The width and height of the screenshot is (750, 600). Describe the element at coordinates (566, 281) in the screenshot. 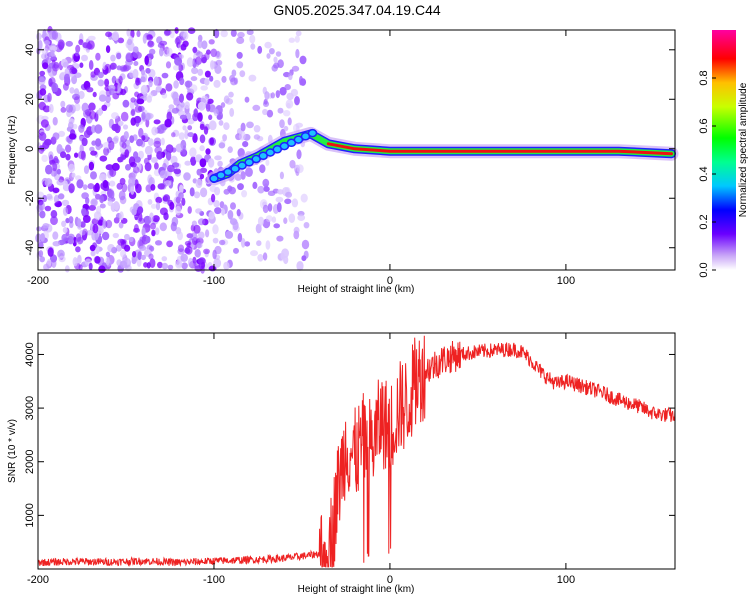

I see `spectrogram-x-tick-label: 100` at that location.